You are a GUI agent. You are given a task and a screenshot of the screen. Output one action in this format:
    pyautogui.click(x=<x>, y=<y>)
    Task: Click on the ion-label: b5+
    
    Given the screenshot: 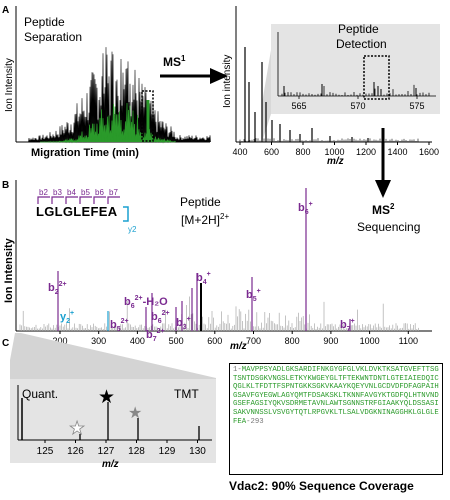 What is the action you would take?
    pyautogui.click(x=253, y=295)
    